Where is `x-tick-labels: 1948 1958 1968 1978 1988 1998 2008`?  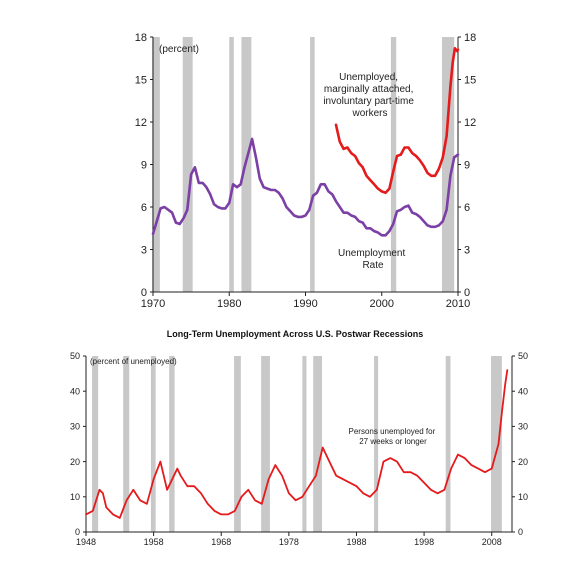 x-tick-labels: 1948 1958 1968 1978 1988 1998 2008 is located at coordinates (289, 539).